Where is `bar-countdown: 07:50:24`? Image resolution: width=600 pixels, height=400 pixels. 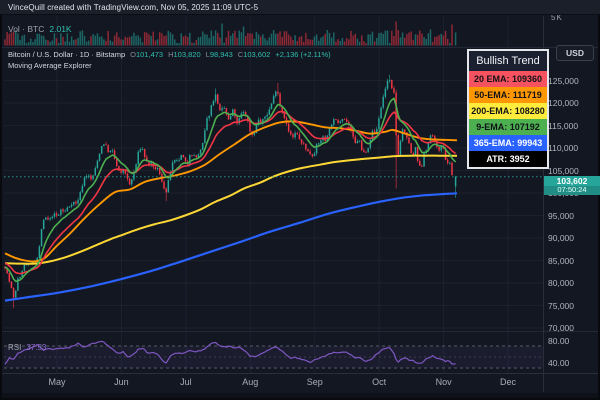 bar-countdown: 07:50:24 is located at coordinates (572, 190).